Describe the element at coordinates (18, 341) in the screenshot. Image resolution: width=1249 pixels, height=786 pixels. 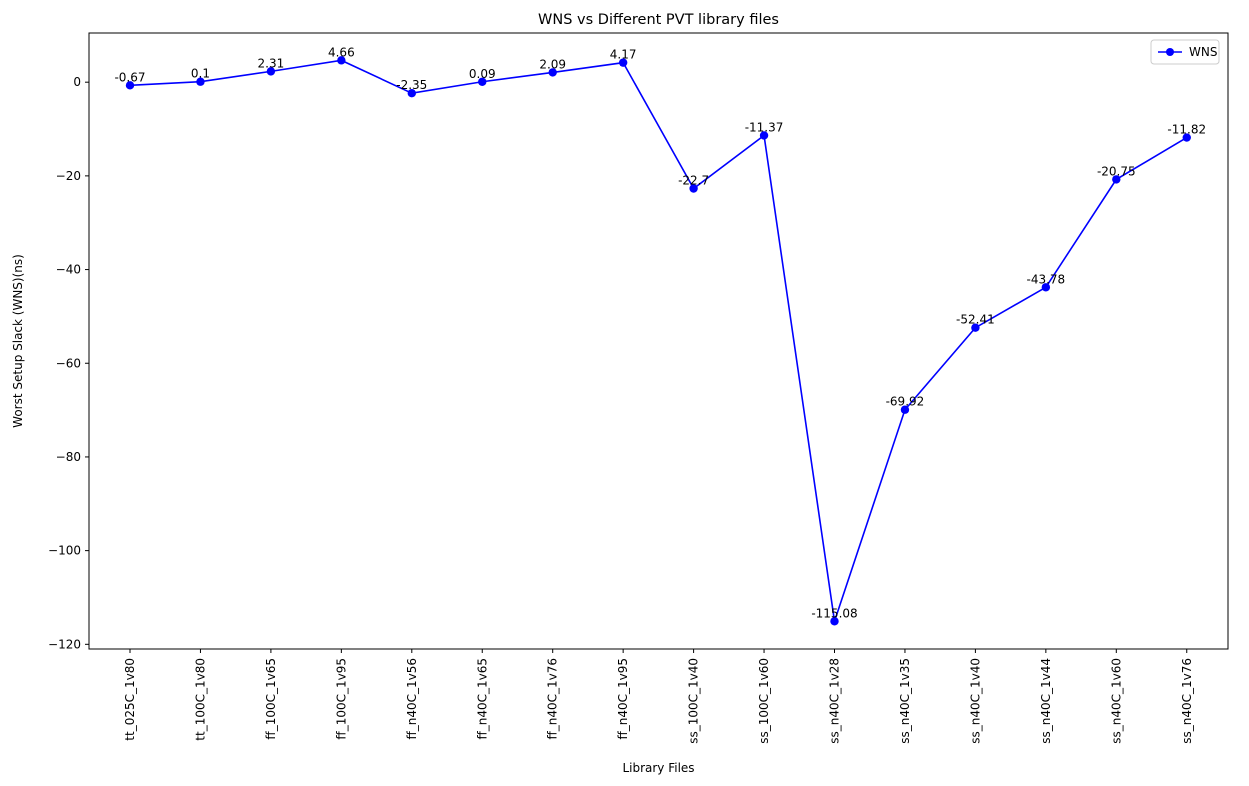
I see `y-axis-label: Worst Setup Slack (WNS)(ns)` at that location.